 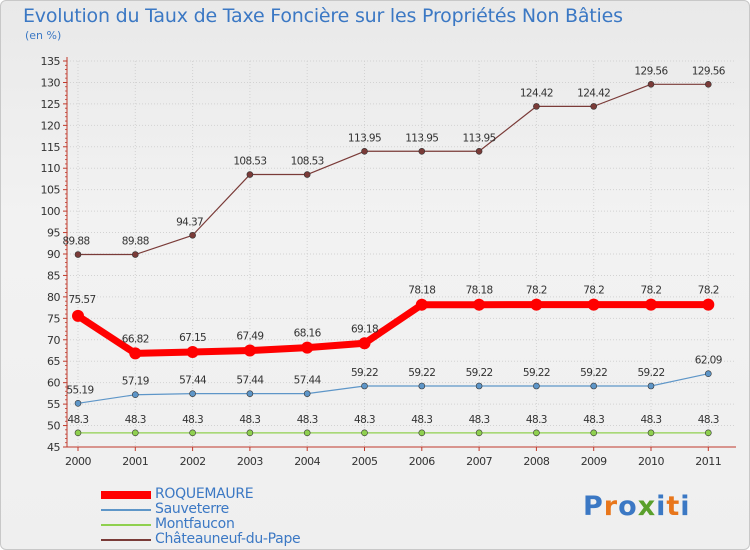 What do you see at coordinates (53, 383) in the screenshot?
I see `y-tick-label: 60` at bounding box center [53, 383].